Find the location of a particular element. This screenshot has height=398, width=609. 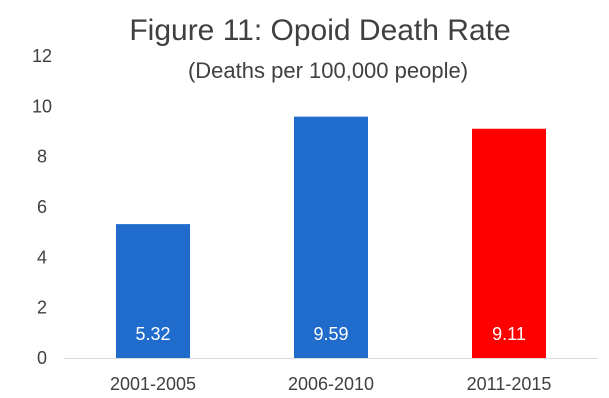

y-tick-label: 12 is located at coordinates (42, 56).